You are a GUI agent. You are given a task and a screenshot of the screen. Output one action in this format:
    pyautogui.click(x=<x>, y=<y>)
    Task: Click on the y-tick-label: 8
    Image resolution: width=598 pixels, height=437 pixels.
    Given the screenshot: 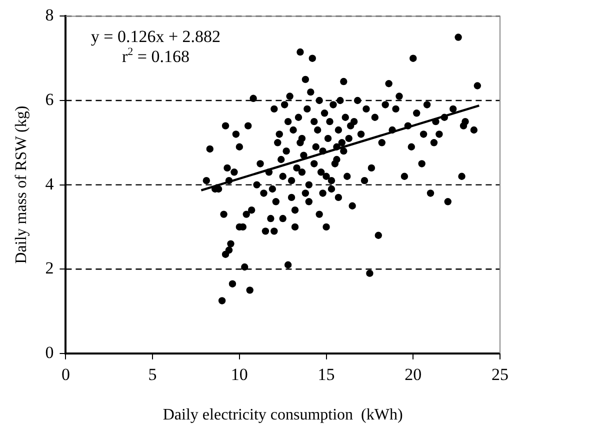 What is the action you would take?
    pyautogui.click(x=49, y=15)
    